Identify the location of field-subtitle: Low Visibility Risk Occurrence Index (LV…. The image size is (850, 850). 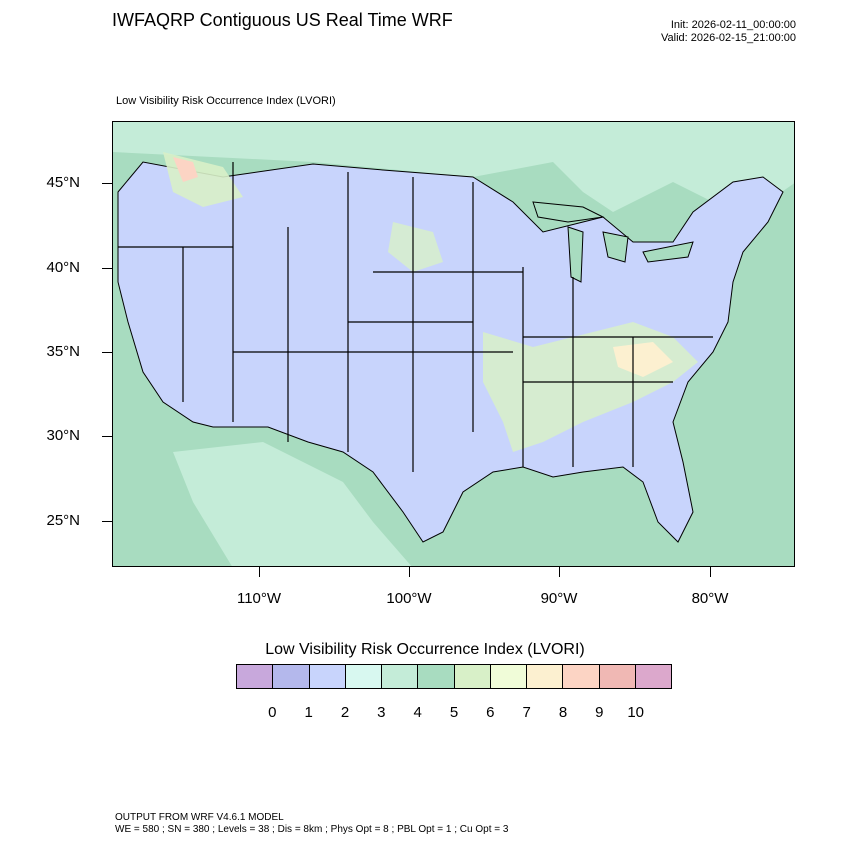
(226, 101).